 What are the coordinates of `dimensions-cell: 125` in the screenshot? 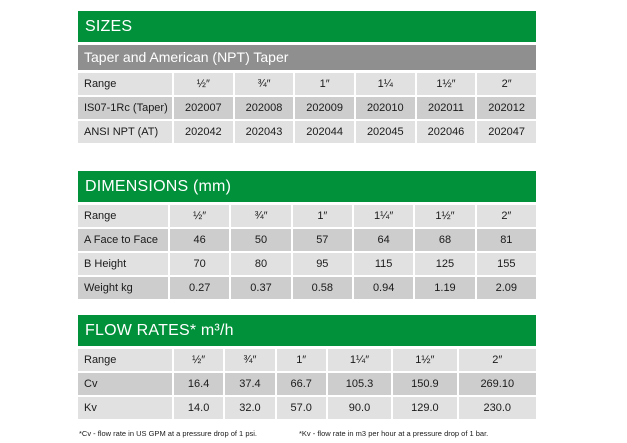 It's located at (445, 264).